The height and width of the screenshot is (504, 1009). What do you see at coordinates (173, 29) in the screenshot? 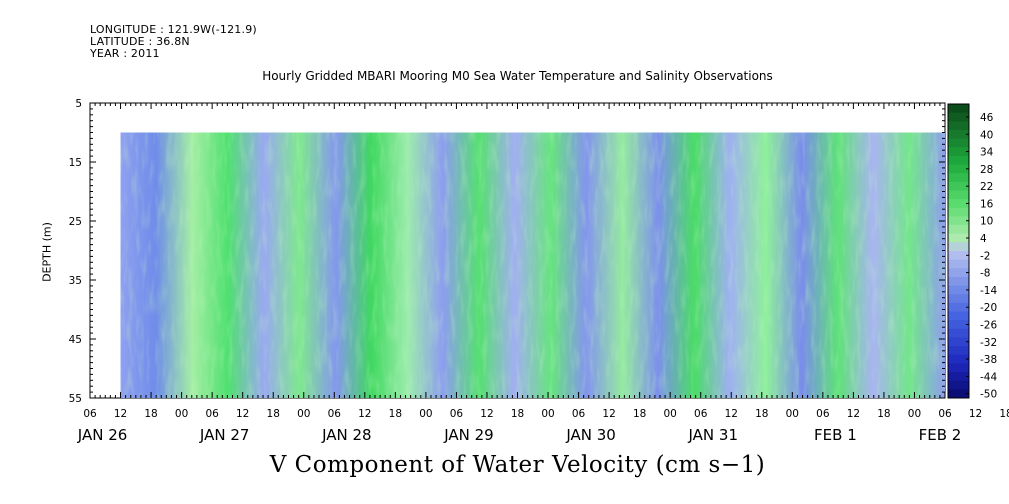
I see `longitude-label: LONGITUDE : 121.9W(-121.9)` at bounding box center [173, 29].